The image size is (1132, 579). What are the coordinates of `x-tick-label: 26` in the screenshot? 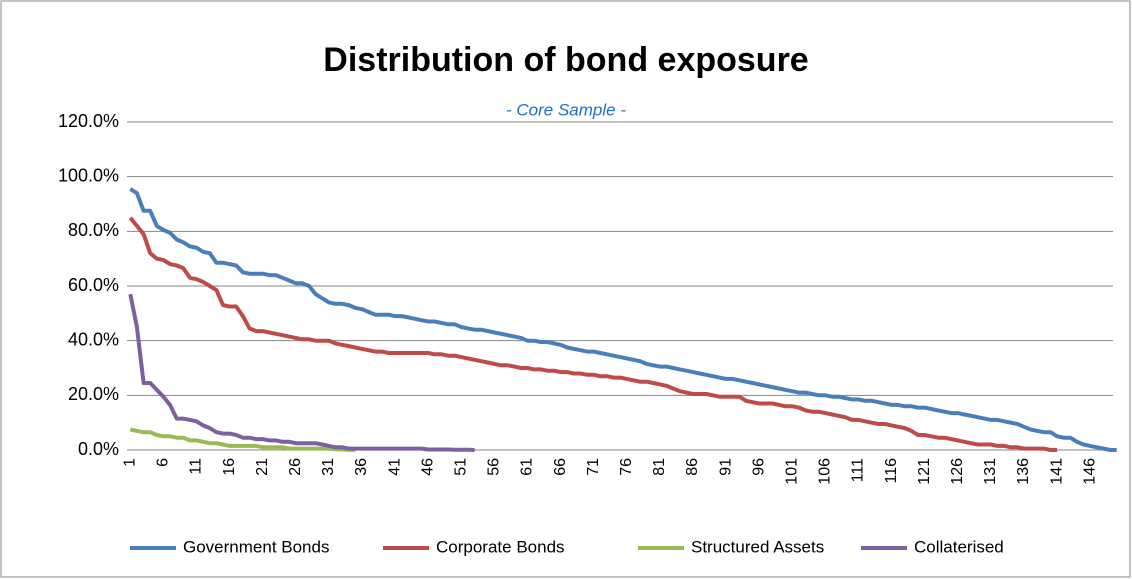 It's located at (295, 467).